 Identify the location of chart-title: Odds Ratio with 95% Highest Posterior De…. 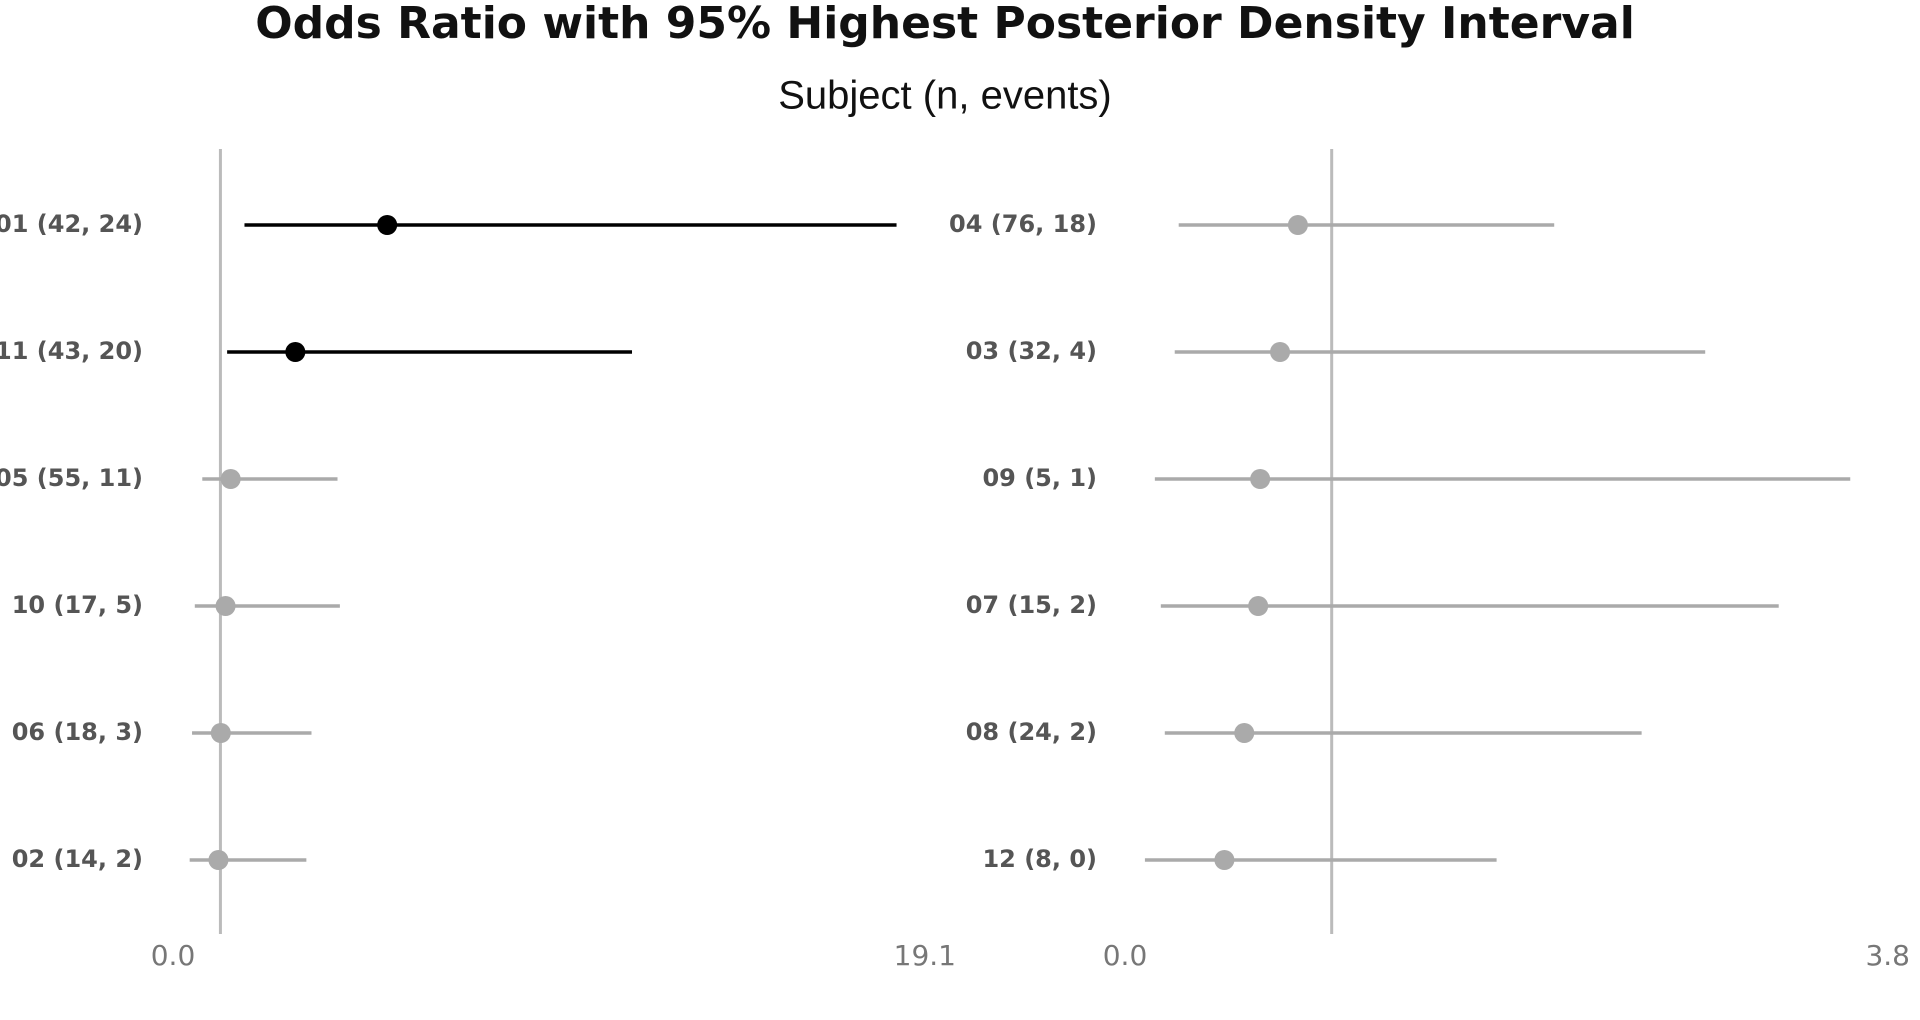
(945, 24).